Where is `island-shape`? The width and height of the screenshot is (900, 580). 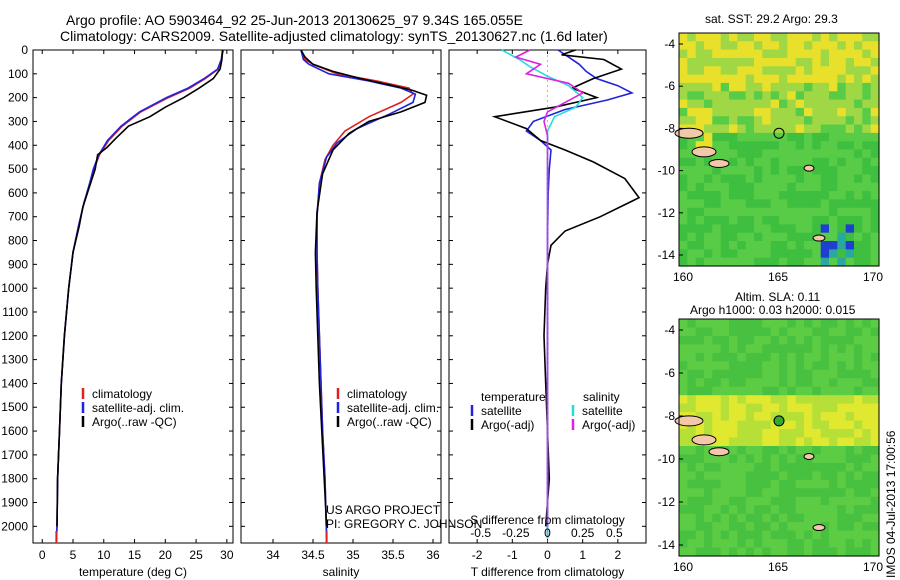
island-shape is located at coordinates (819, 238).